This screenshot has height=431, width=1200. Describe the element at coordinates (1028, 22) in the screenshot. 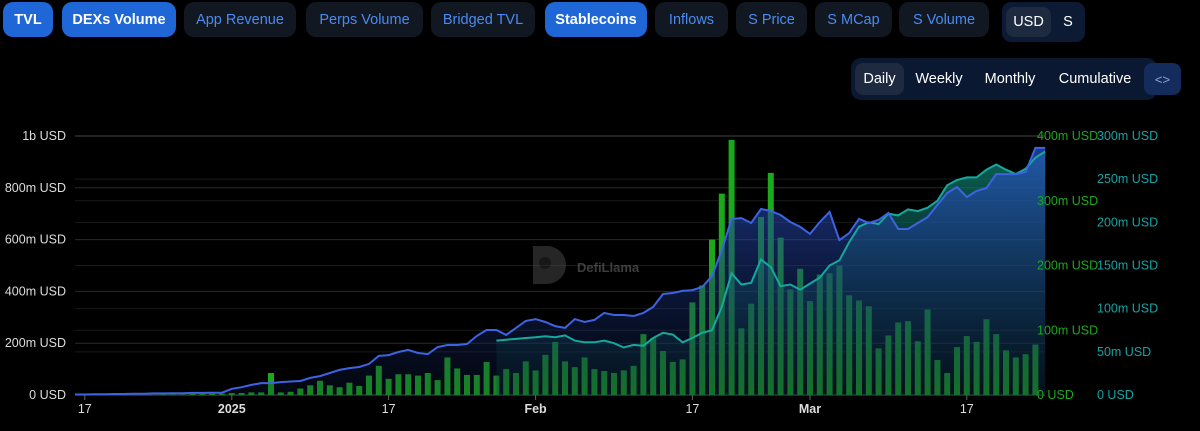

I see `currency-usd-button: USD` at that location.